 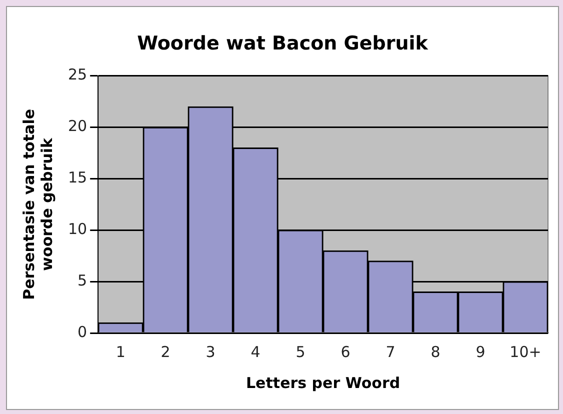 What do you see at coordinates (323, 383) in the screenshot?
I see `x-axis-title: Letters per Woord` at bounding box center [323, 383].